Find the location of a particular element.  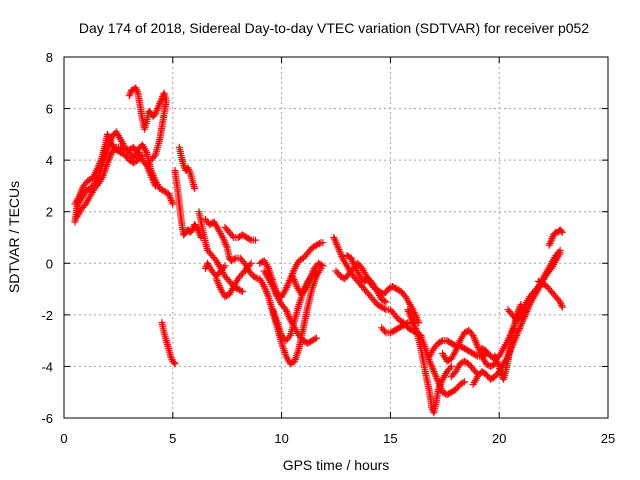

y-tick-label: 6 is located at coordinates (49, 109).